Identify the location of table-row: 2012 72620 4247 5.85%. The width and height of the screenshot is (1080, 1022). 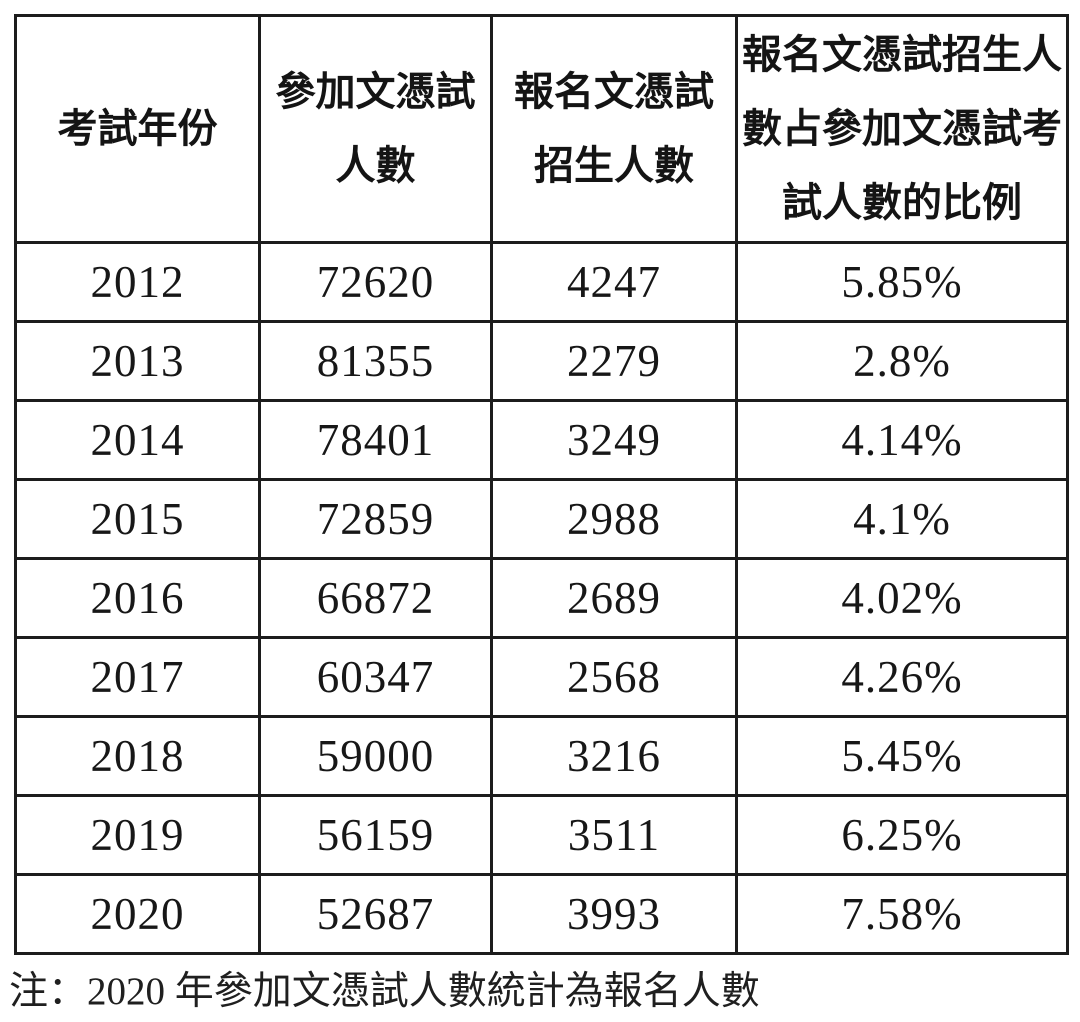
(541, 282).